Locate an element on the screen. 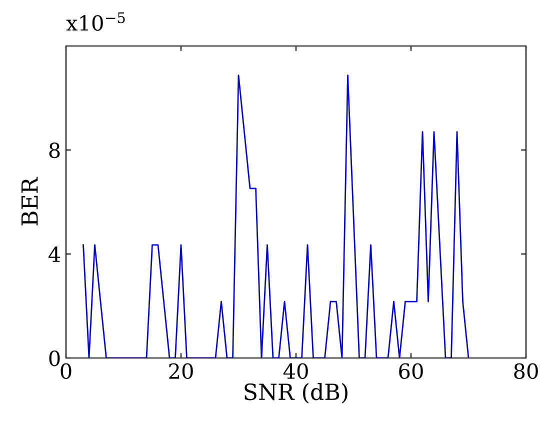 Image resolution: width=545 pixels, height=421 pixels. text: x10$^{−5}$ is located at coordinates (95, 21).